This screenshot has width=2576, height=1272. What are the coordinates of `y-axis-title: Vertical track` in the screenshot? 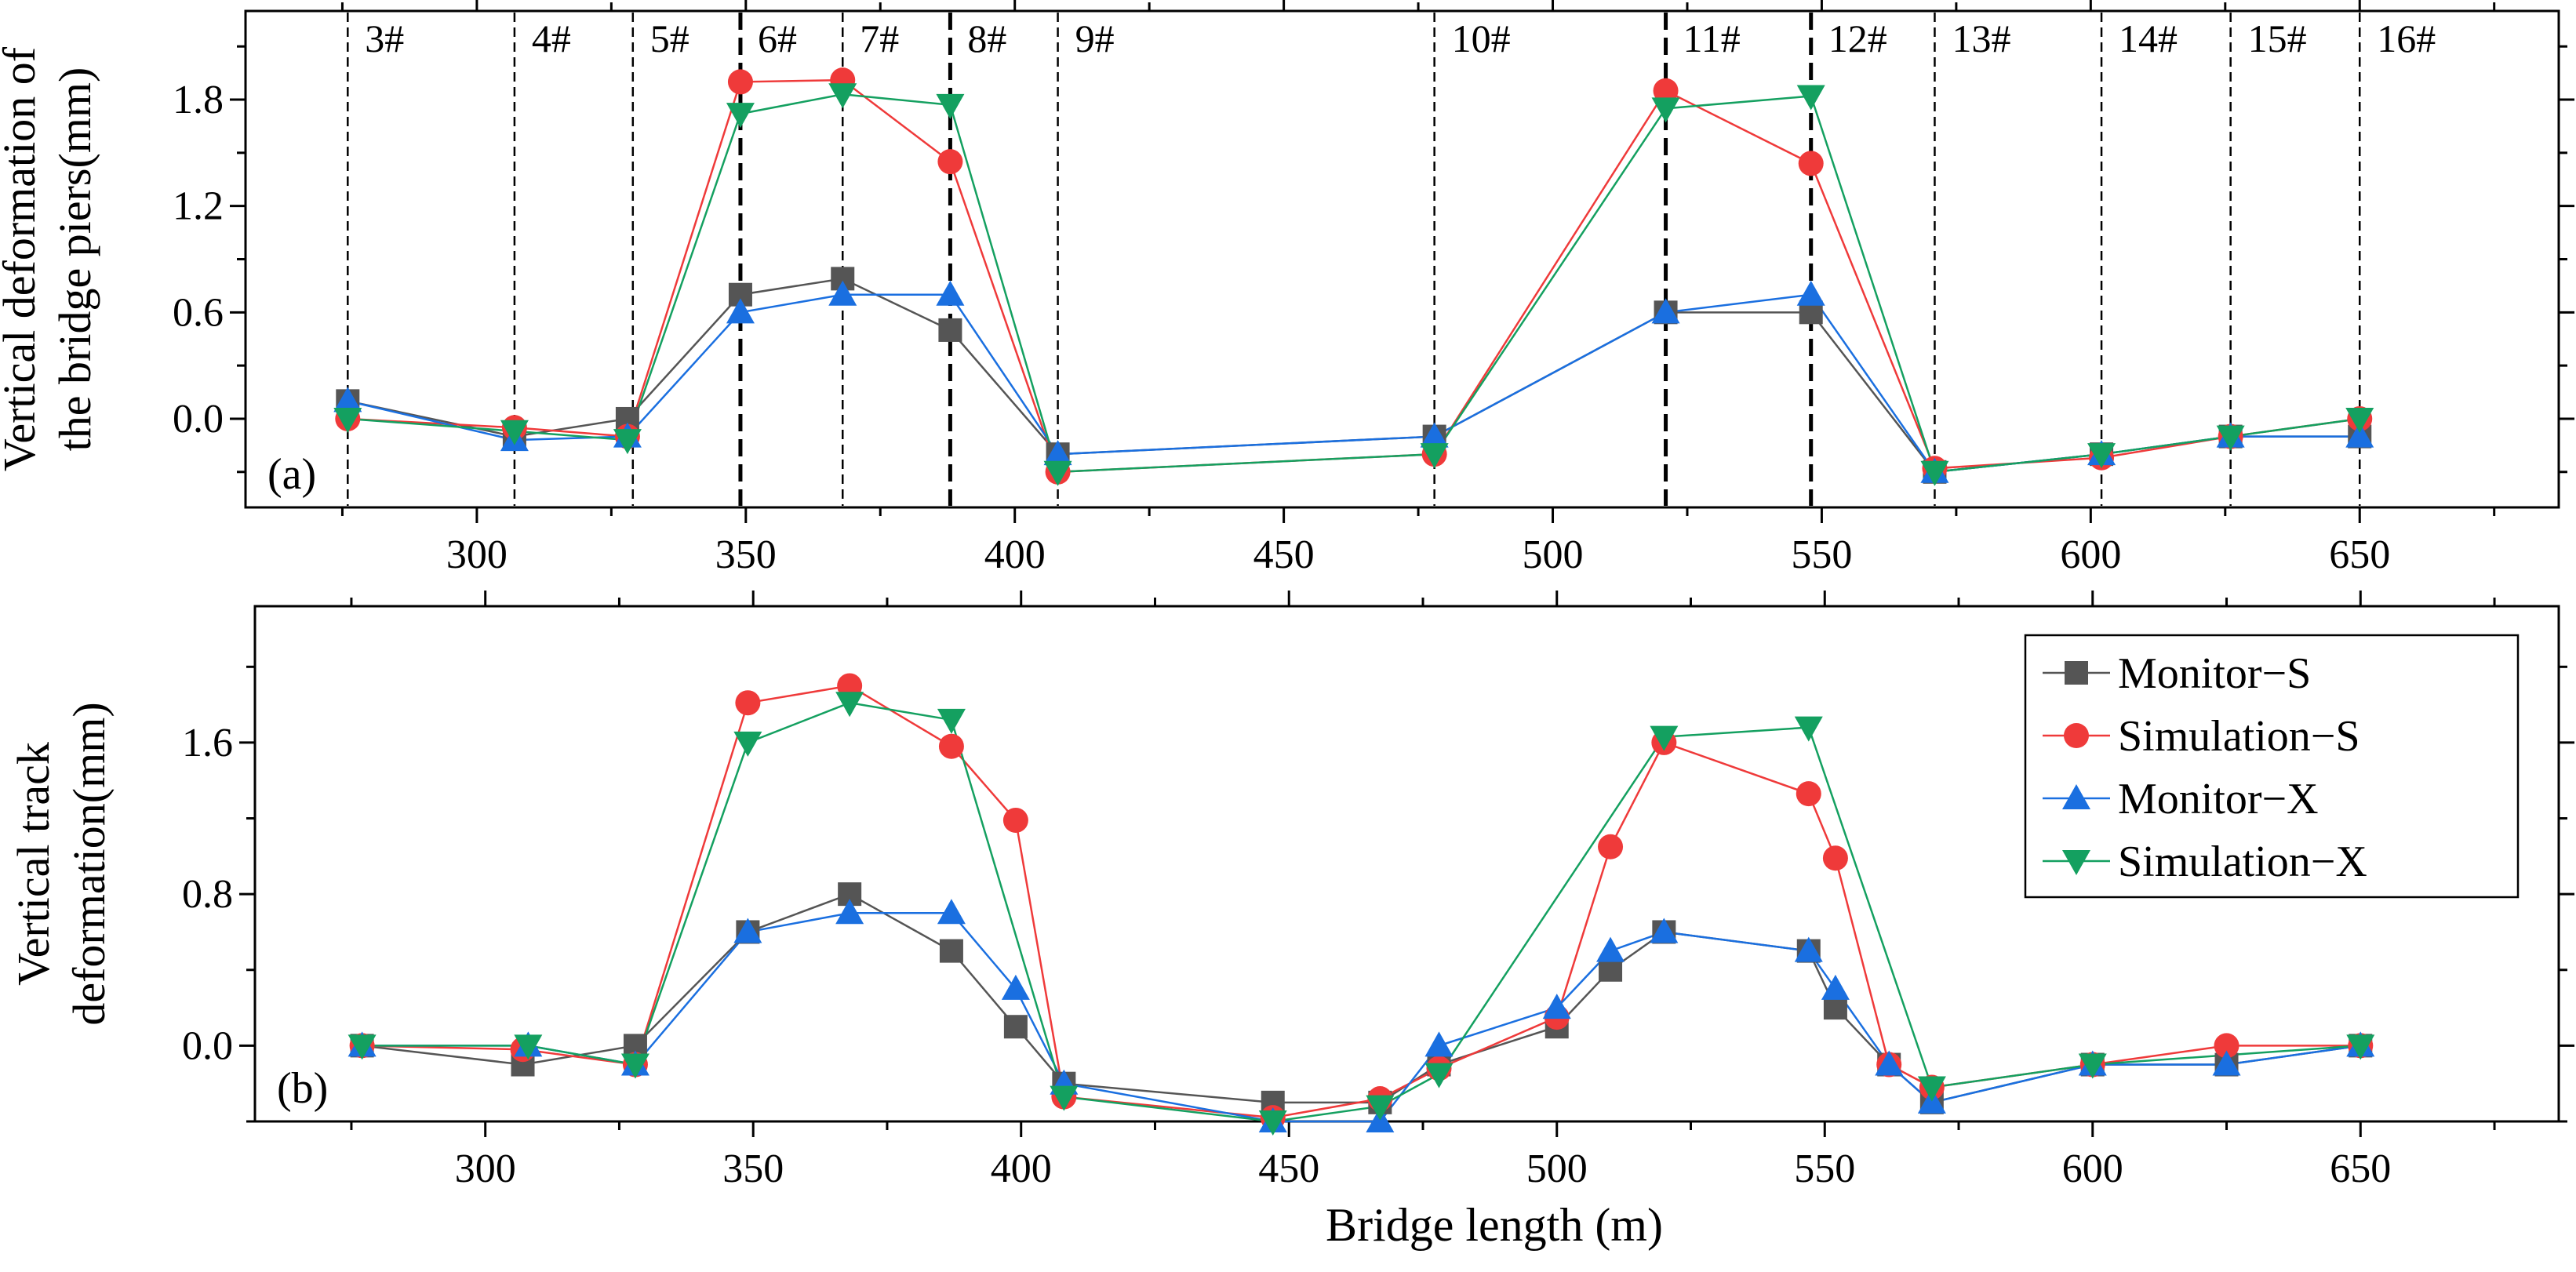 It's located at (33, 864).